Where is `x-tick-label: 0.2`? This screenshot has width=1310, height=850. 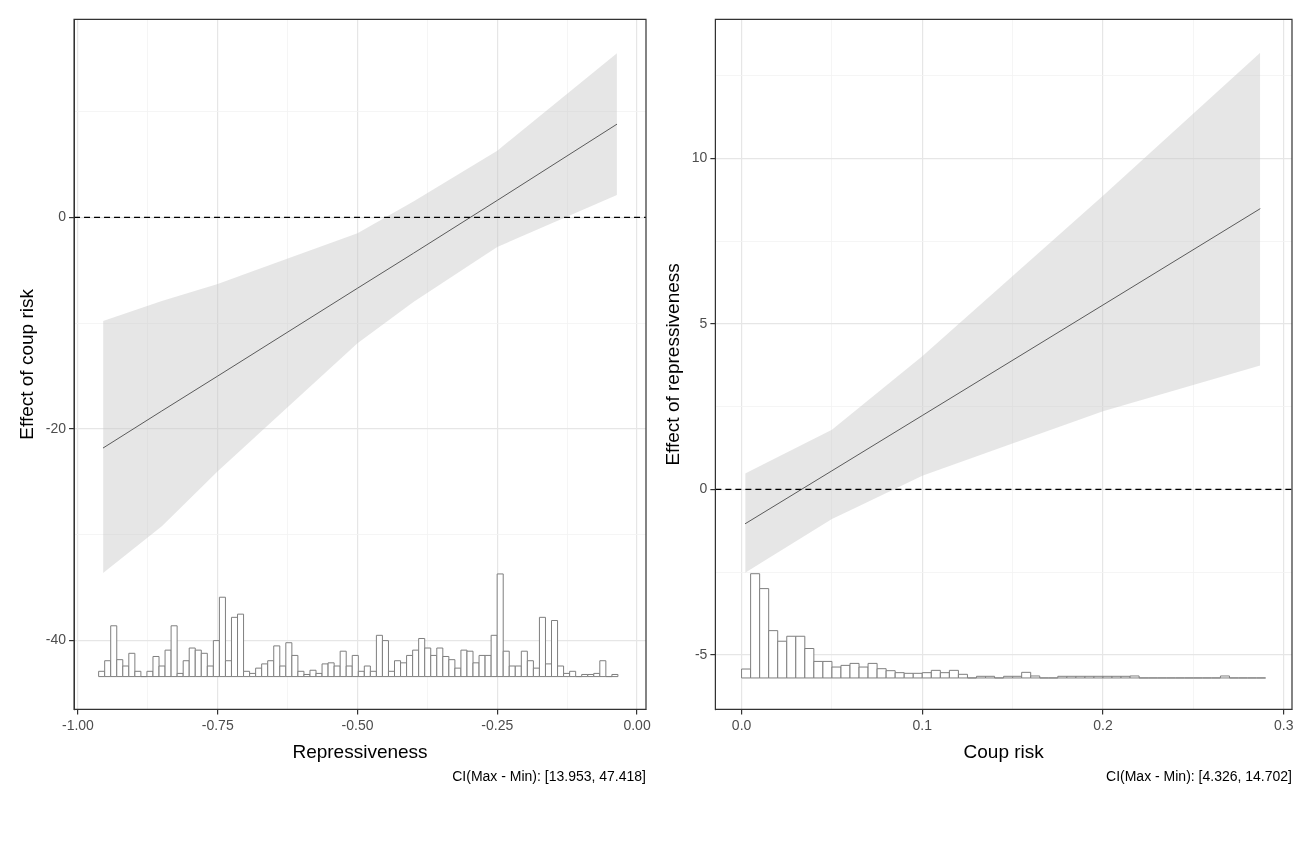
x-tick-label: 0.2 is located at coordinates (1103, 724).